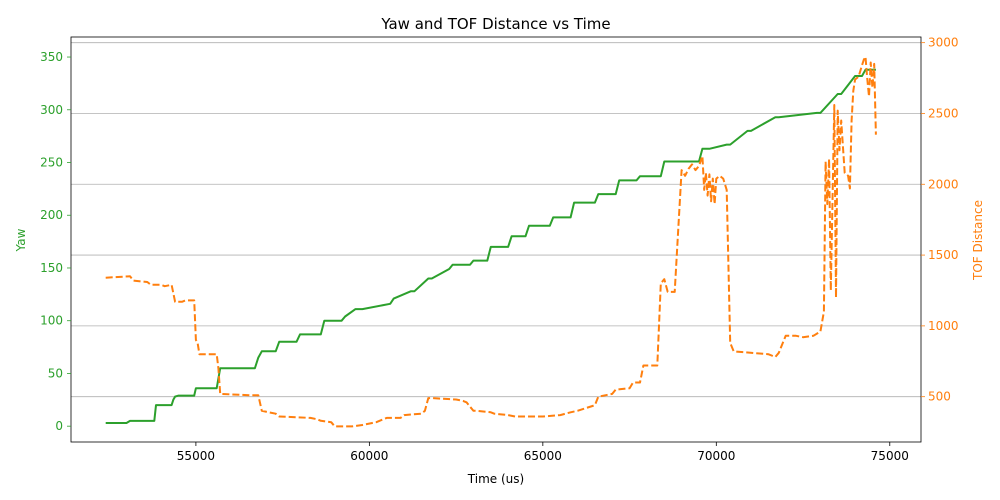  Describe the element at coordinates (55, 241) in the screenshot. I see `y-axis-left: 0 50 100 150 200 250 300 350` at that location.